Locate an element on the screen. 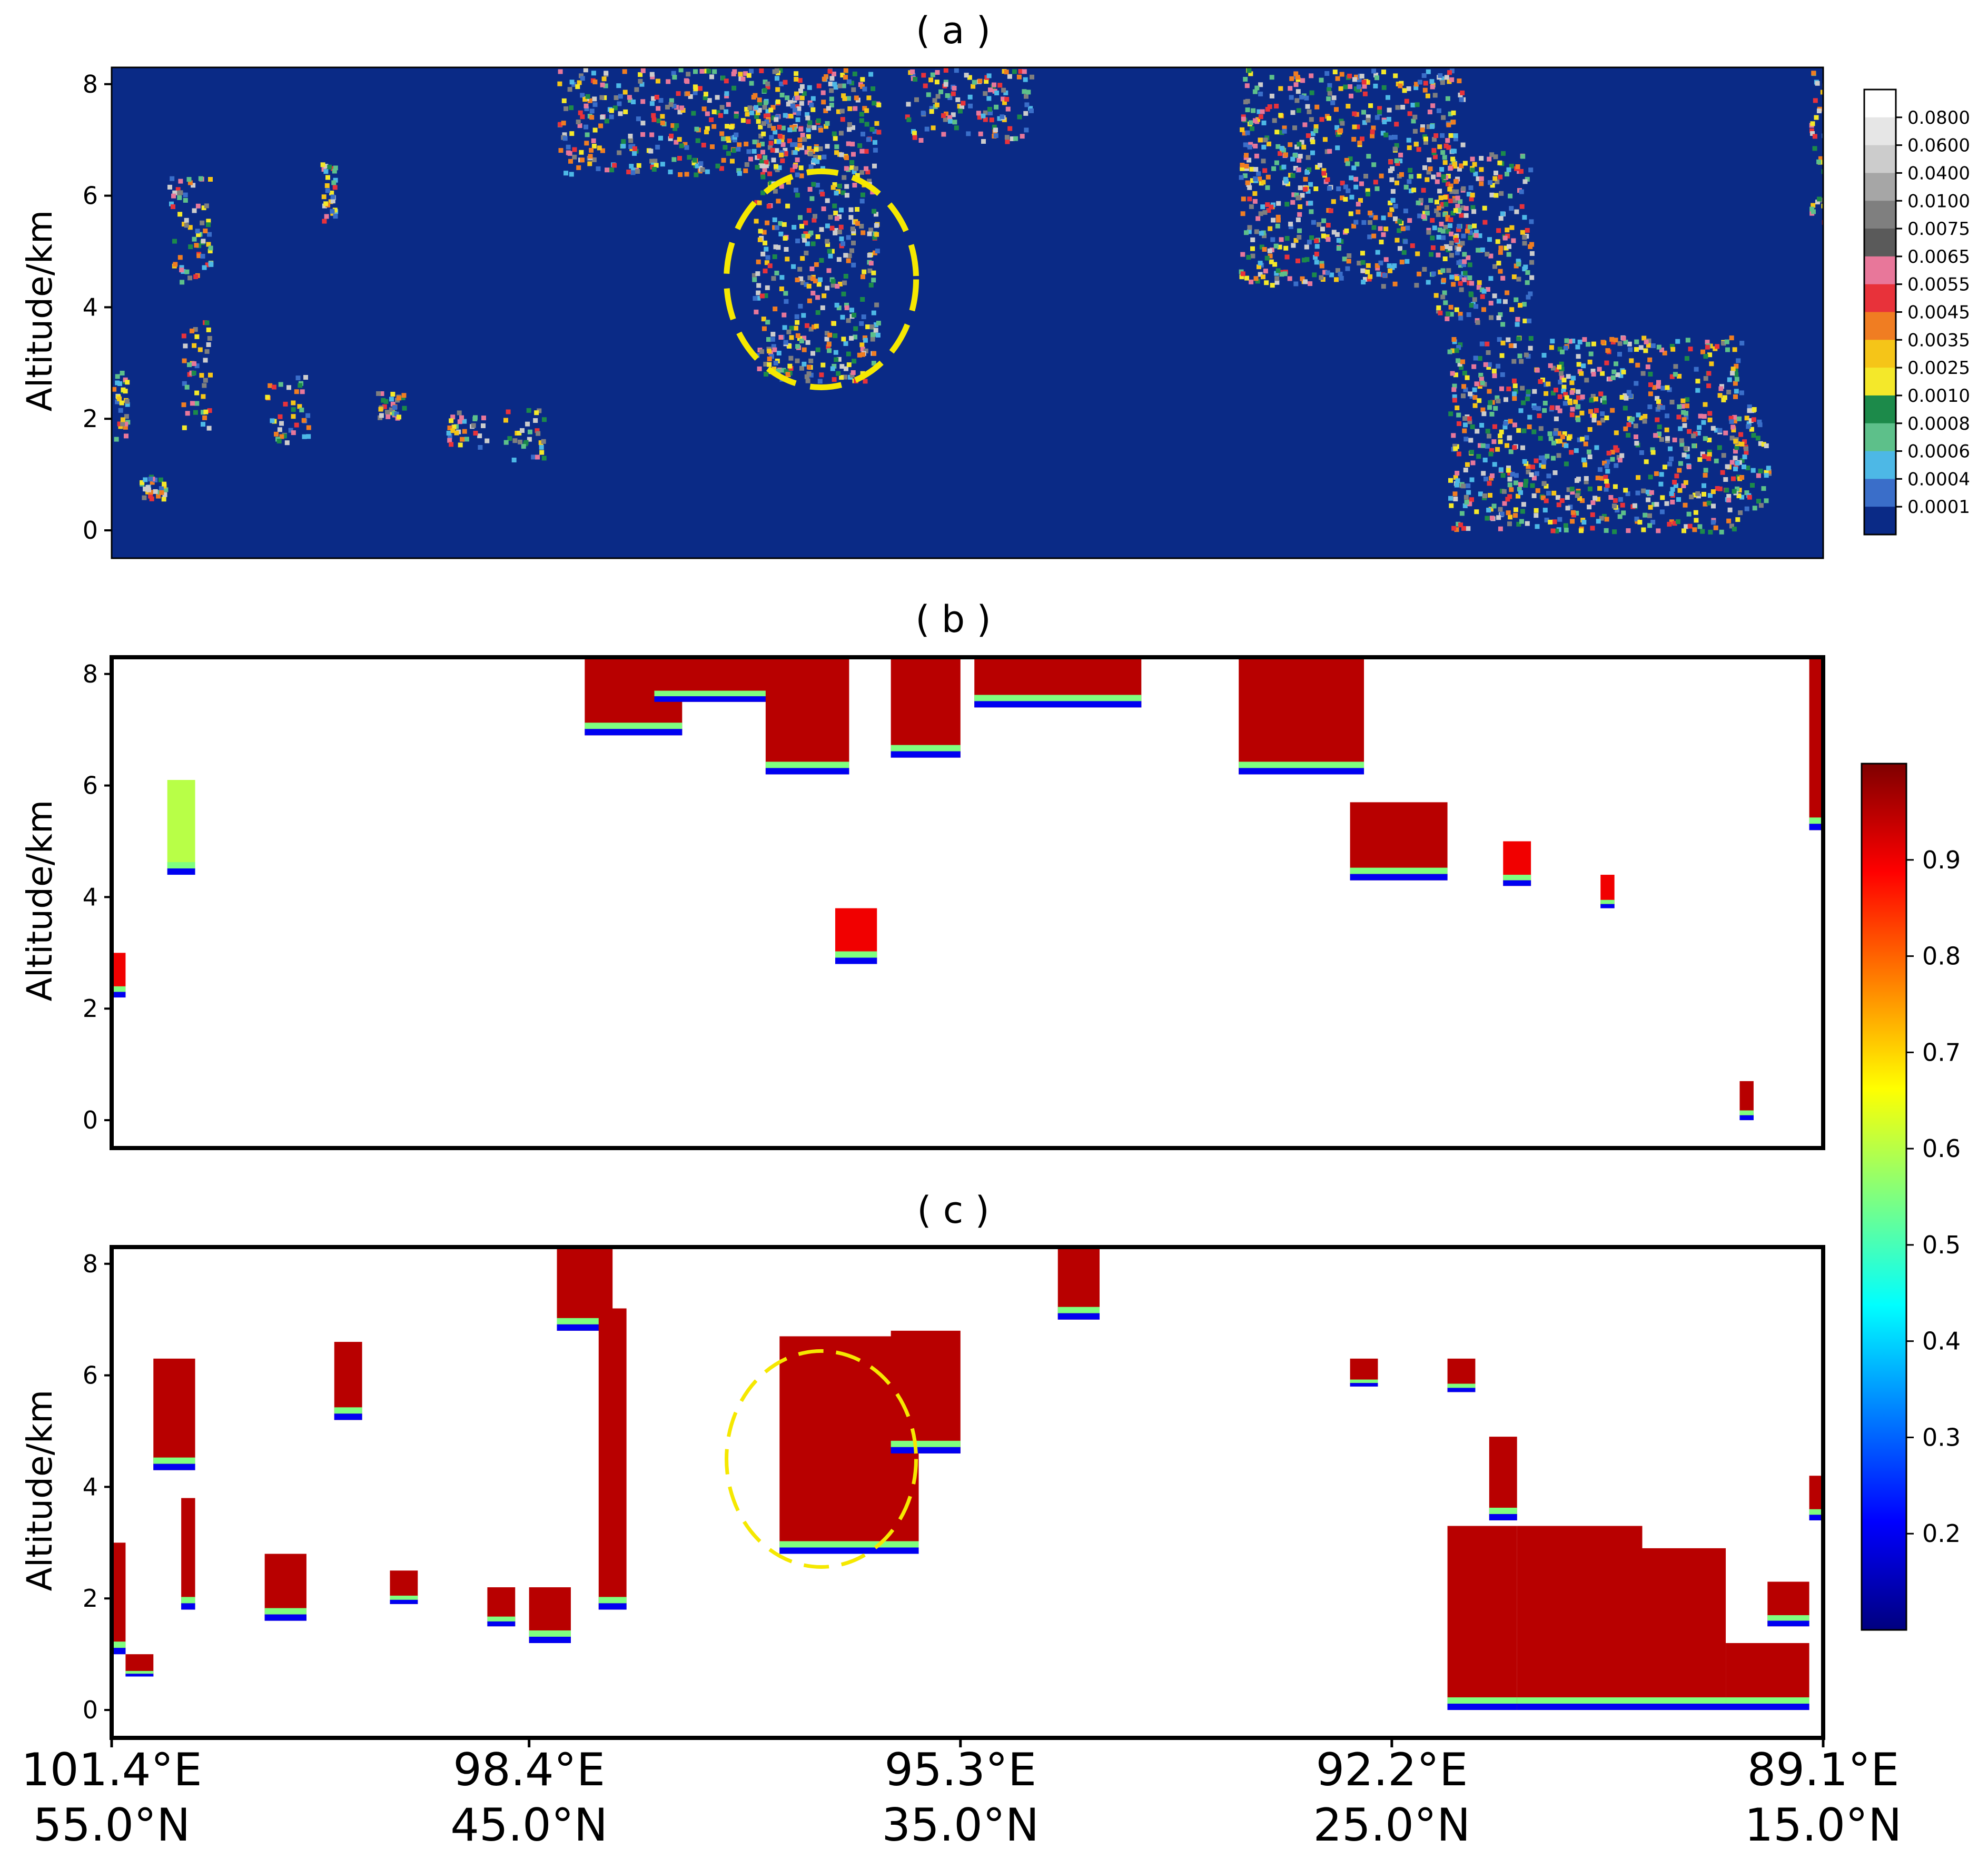  cloud-fill is located at coordinates (926, 1391).